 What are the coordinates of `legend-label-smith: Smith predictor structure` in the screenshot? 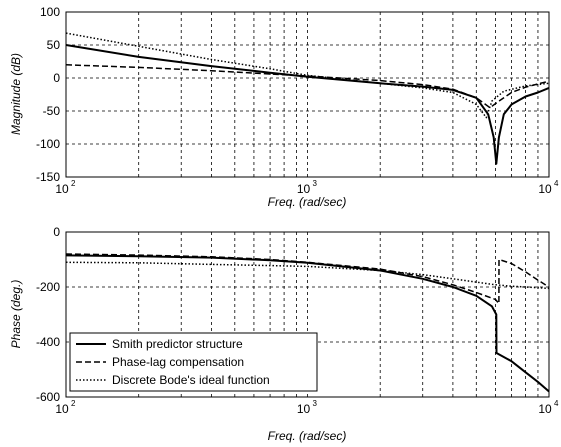 It's located at (177, 344).